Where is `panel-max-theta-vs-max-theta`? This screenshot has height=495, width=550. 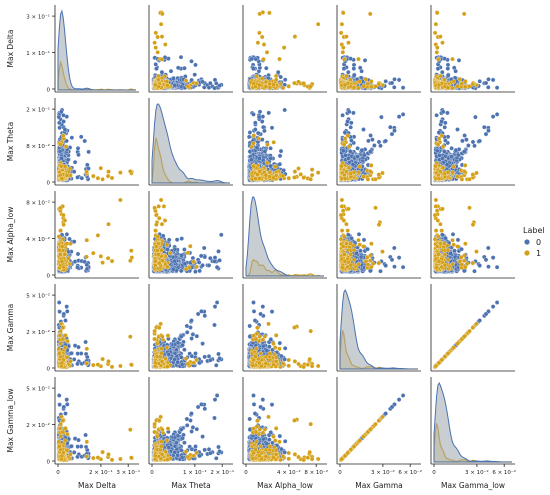 panel-max-theta-vs-max-theta is located at coordinates (191, 141).